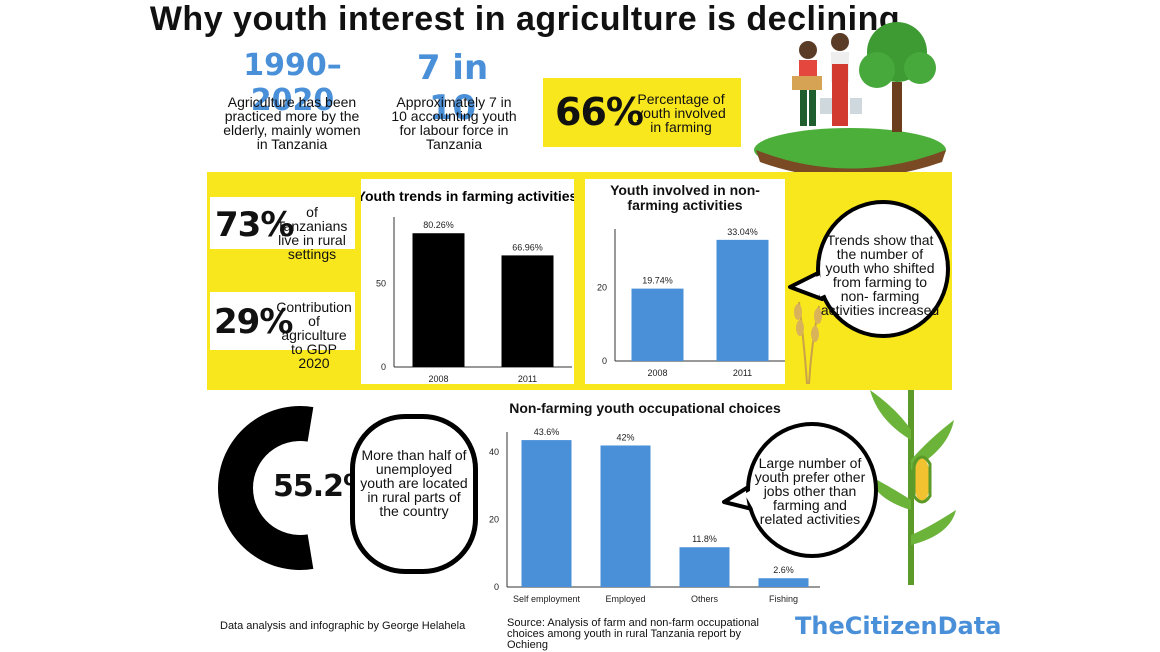  I want to click on corn-illustration, so click(912, 487).